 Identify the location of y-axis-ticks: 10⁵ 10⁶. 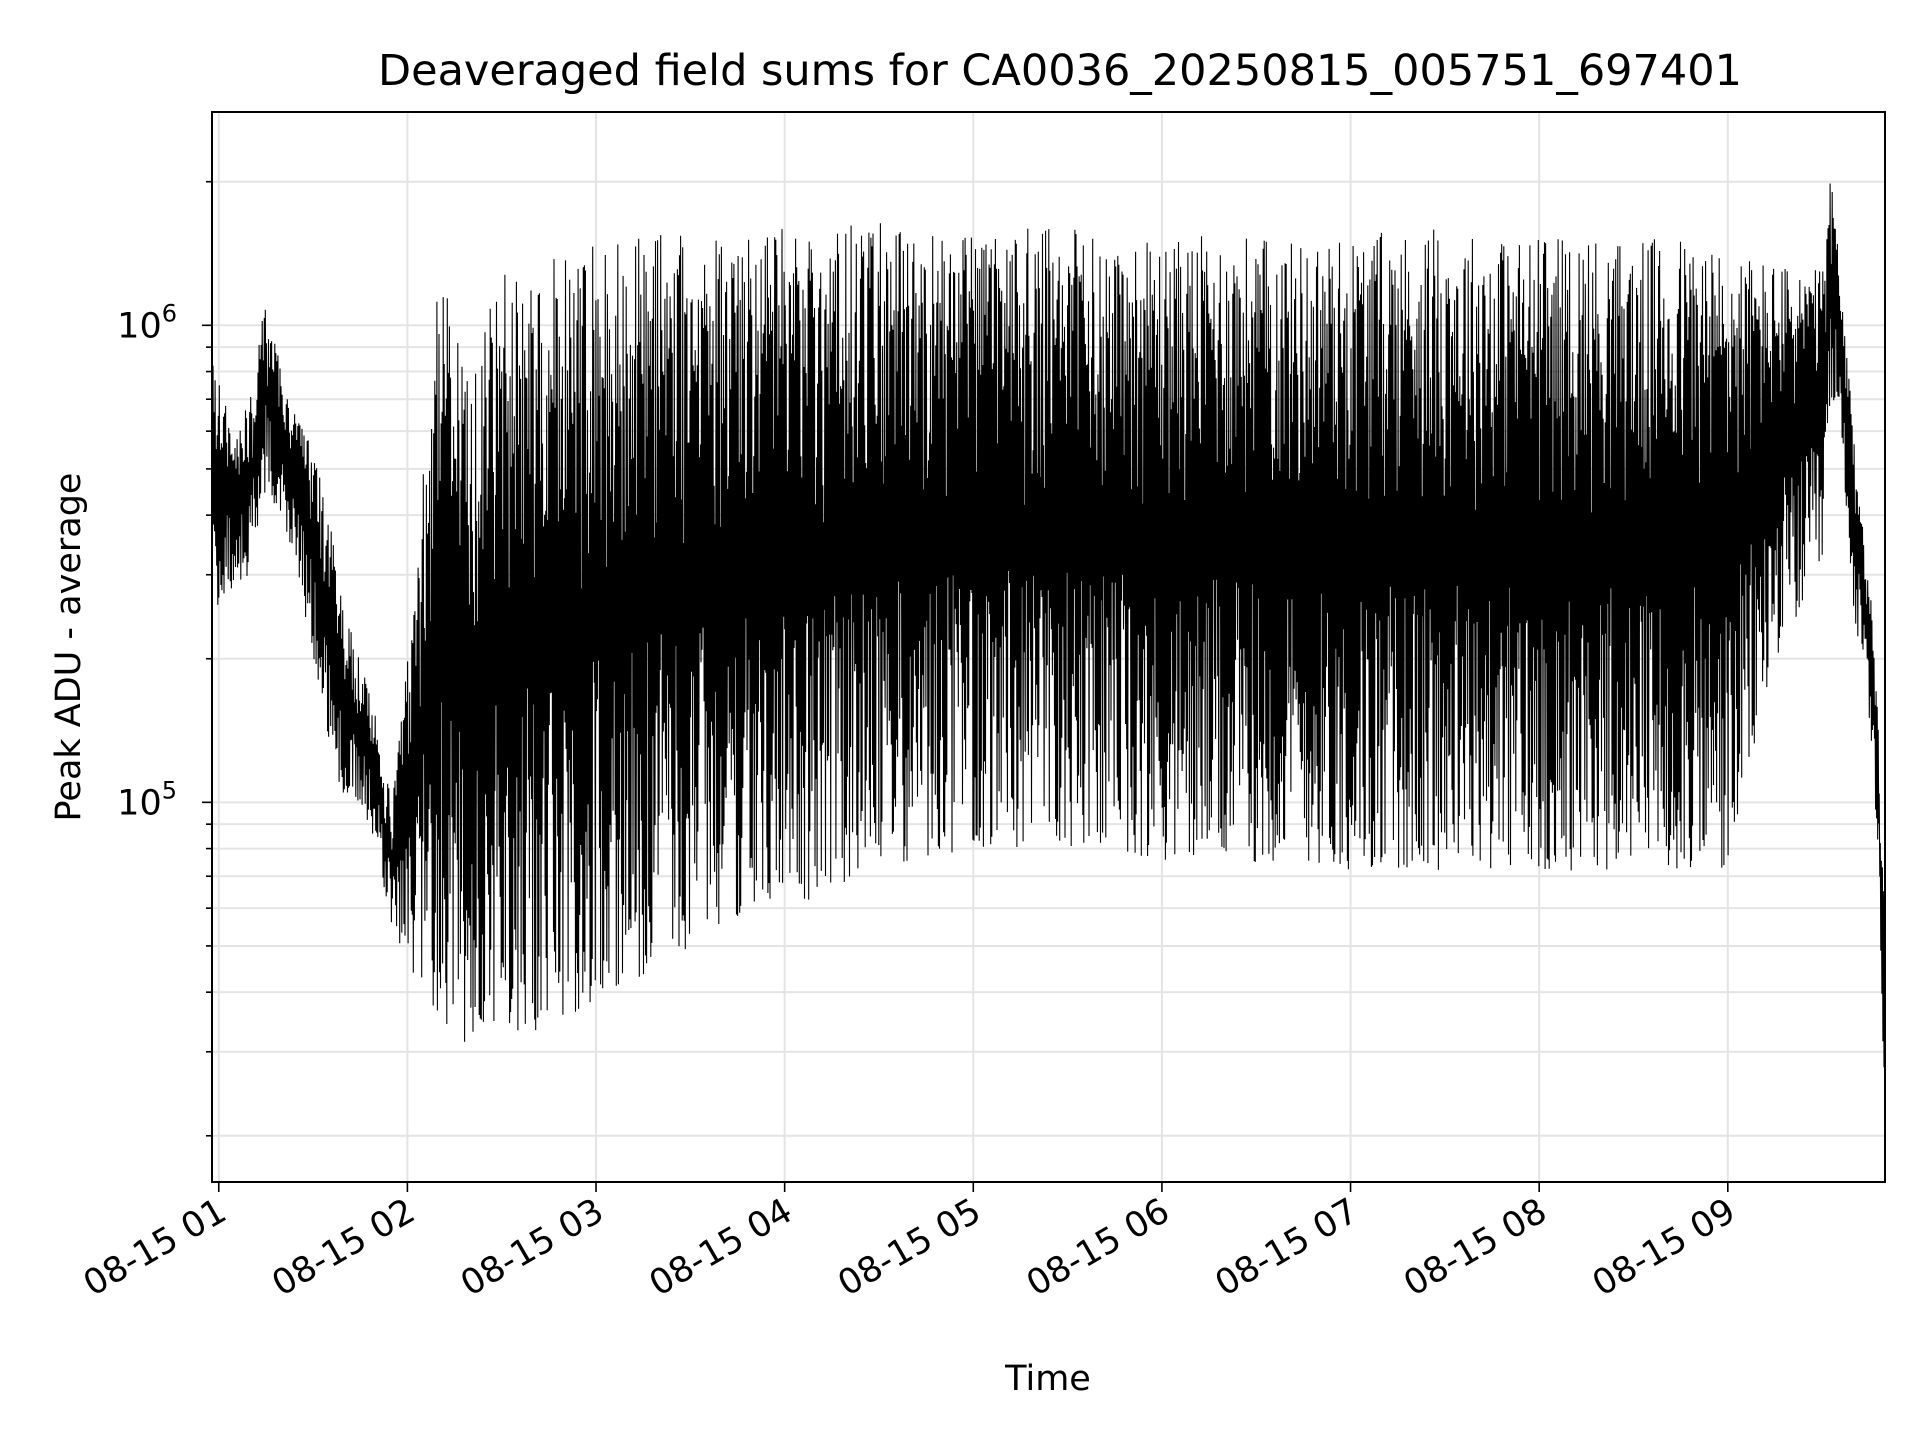
(164, 658).